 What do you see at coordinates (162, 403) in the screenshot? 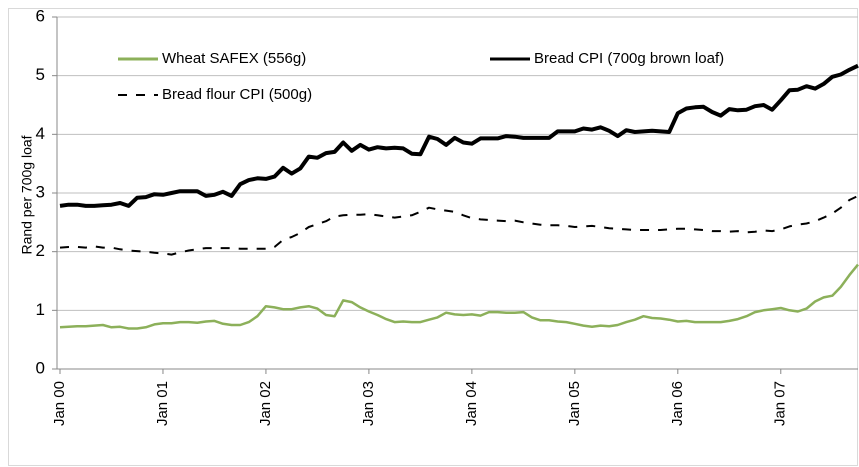
I see `x-tick-label: Jan 01` at bounding box center [162, 403].